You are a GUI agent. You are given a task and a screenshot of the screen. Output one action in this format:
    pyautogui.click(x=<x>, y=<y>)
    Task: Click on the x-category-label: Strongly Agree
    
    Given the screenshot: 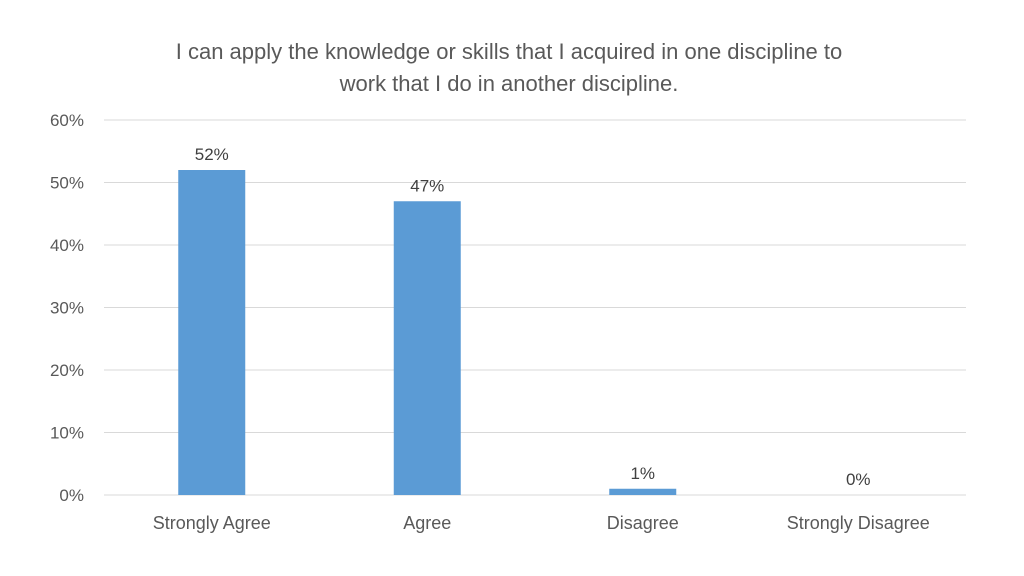 What is the action you would take?
    pyautogui.click(x=212, y=523)
    